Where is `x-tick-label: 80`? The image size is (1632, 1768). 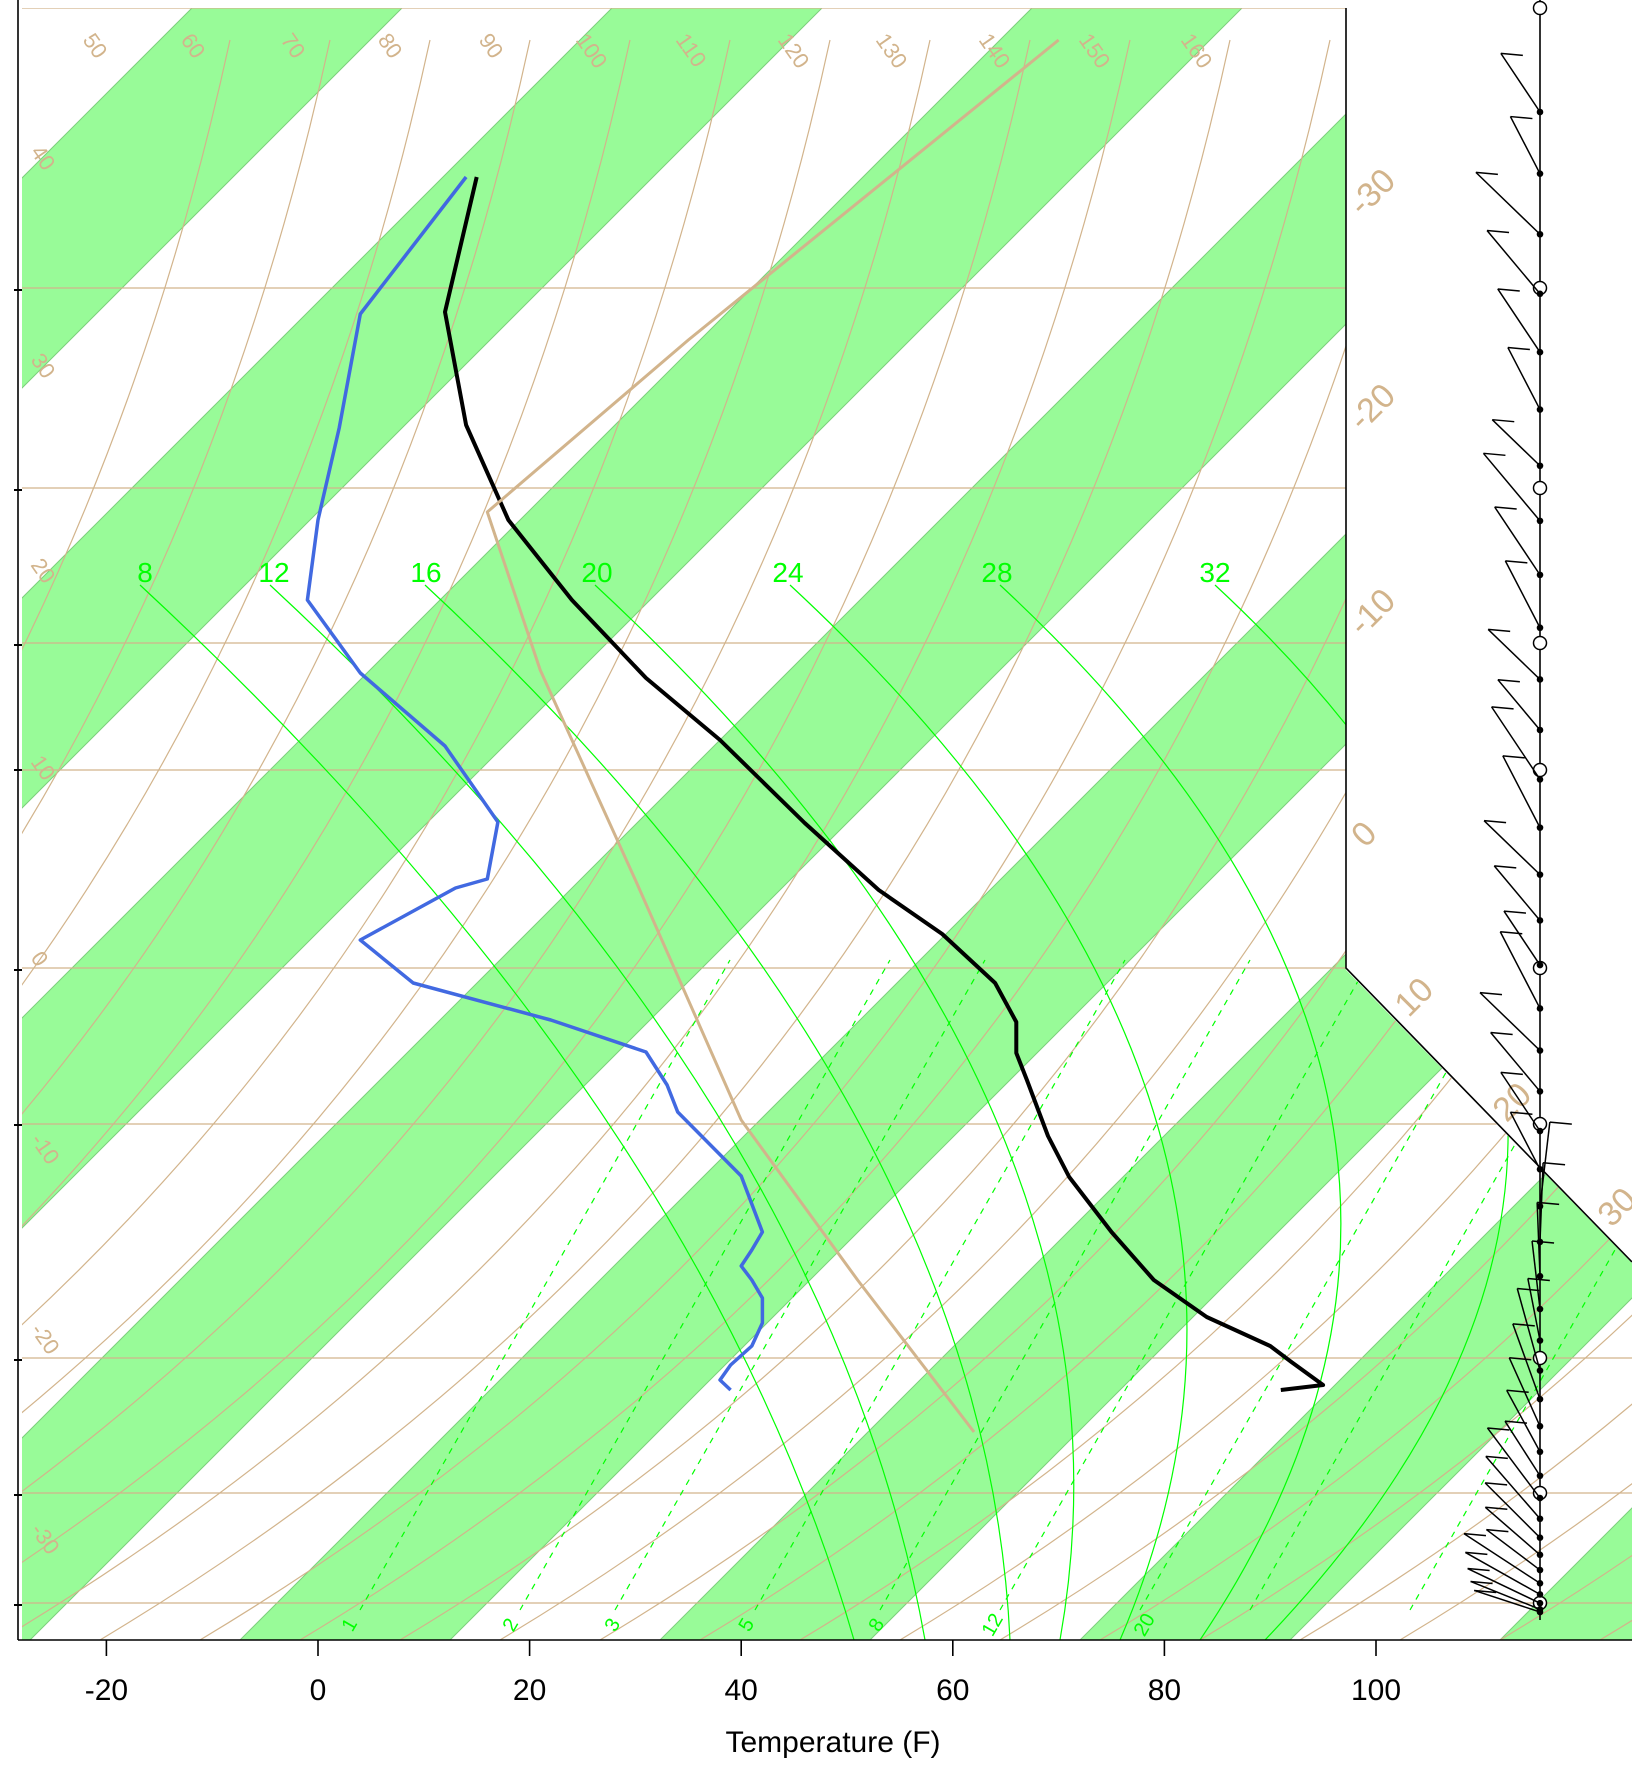 x-tick-label: 80 is located at coordinates (1164, 1690).